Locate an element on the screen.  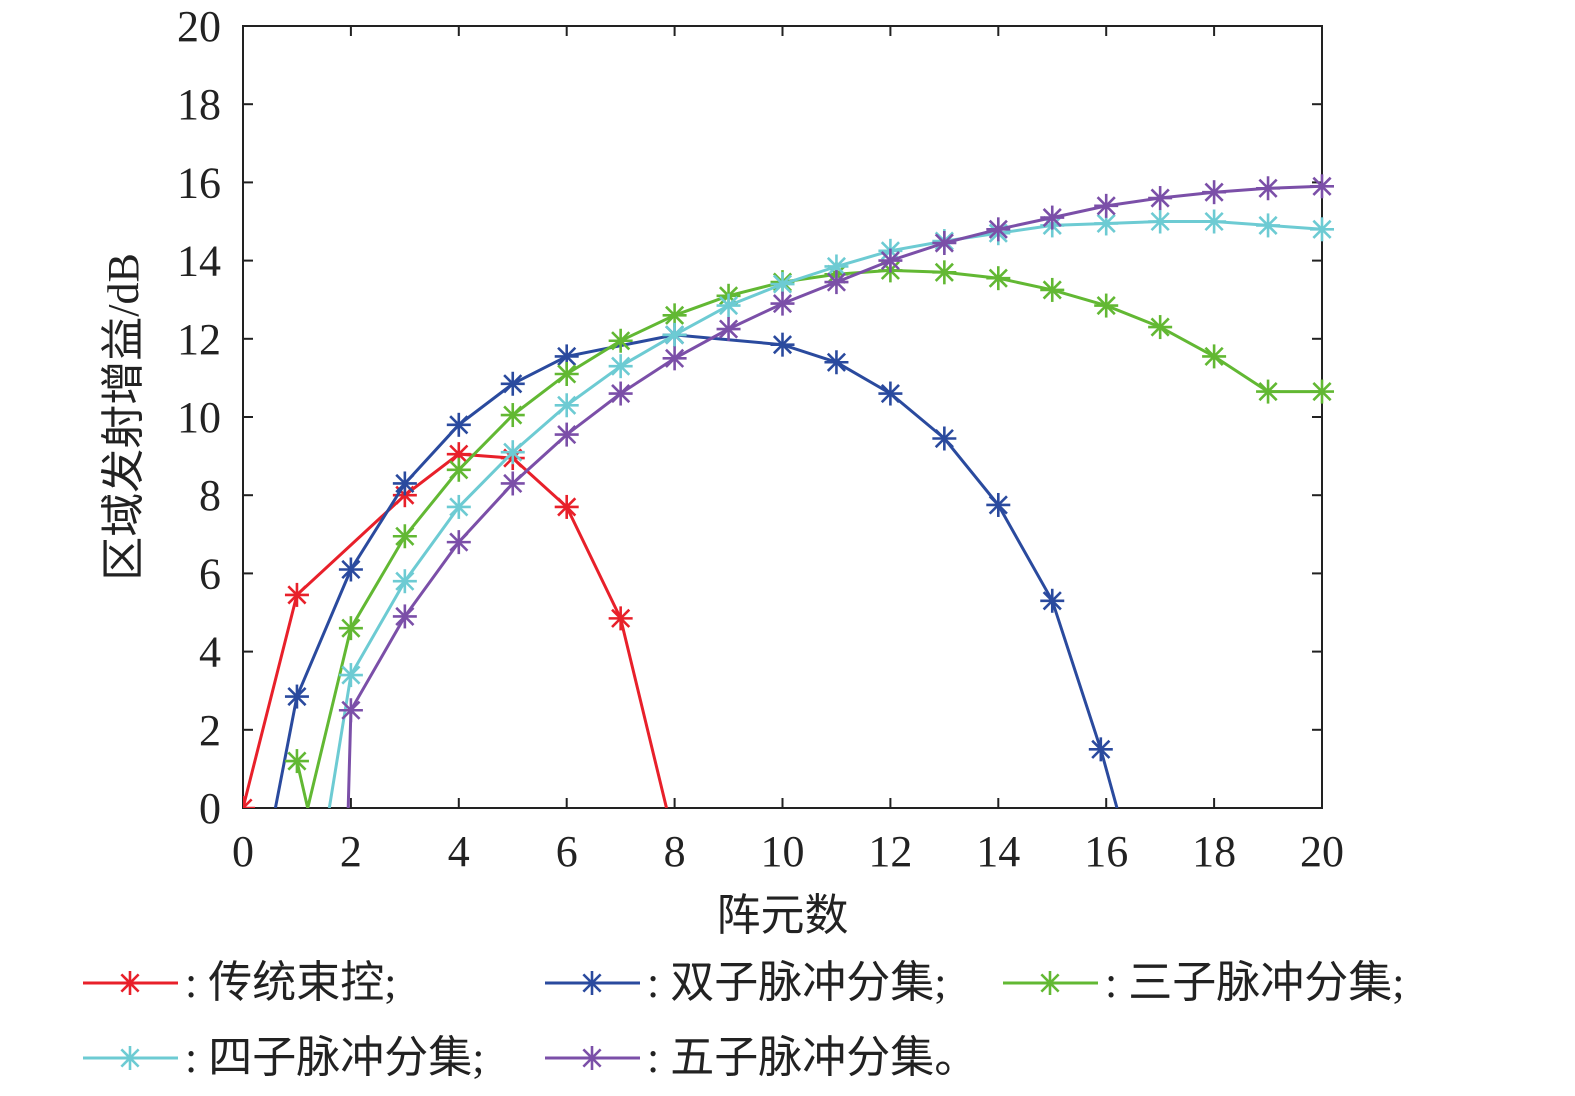
y-axis-label: 区域发射增益/dB is located at coordinates (123, 417).